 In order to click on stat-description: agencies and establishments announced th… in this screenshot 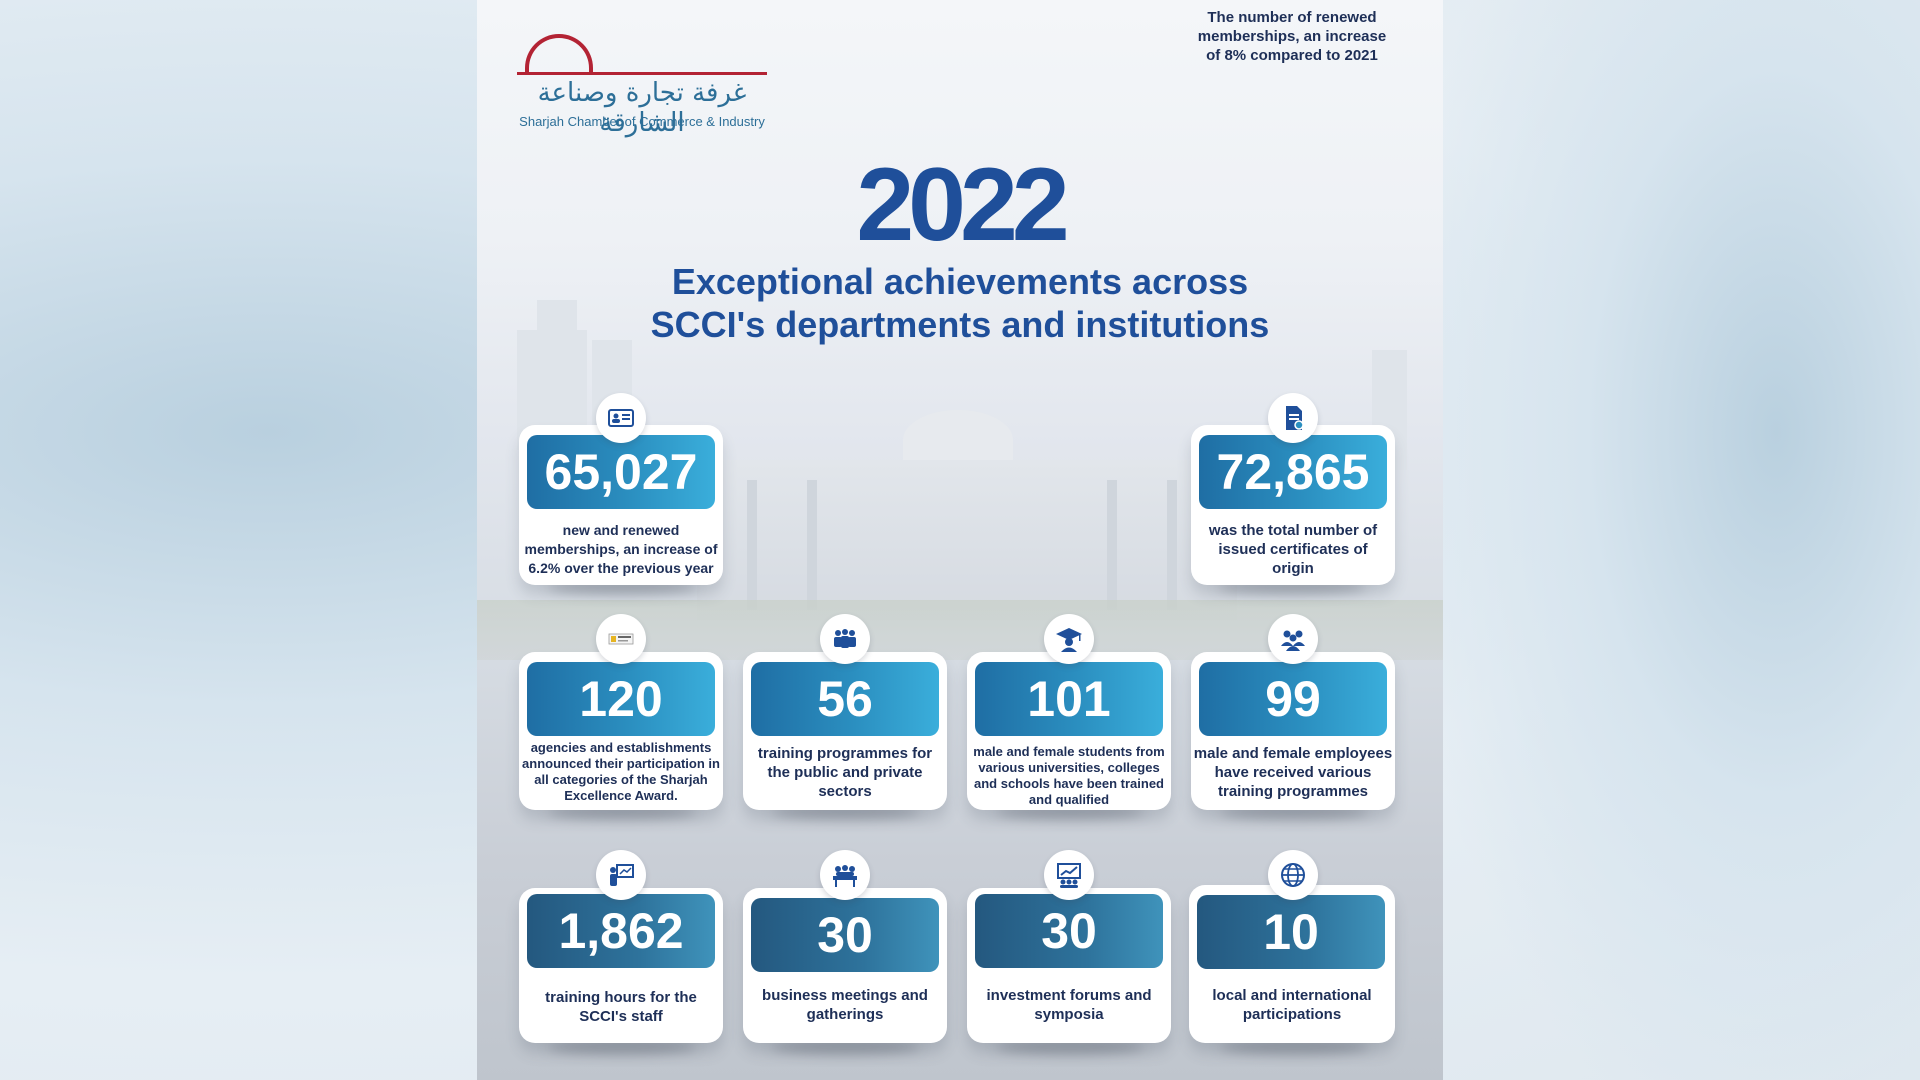, I will do `click(621, 771)`.